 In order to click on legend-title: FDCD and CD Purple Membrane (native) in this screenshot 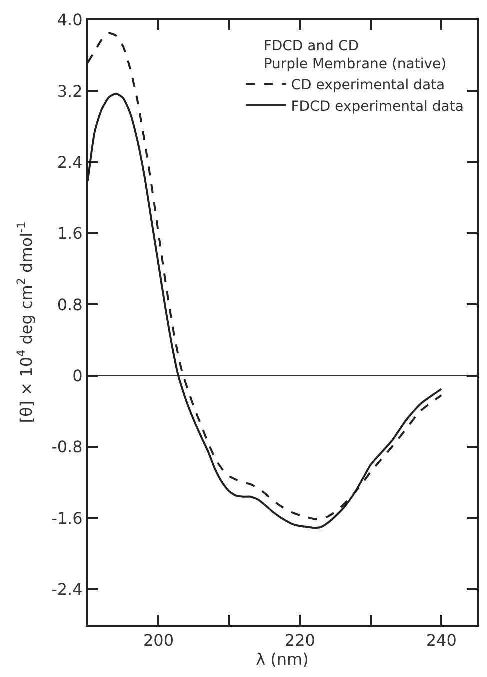, I will do `click(355, 55)`.